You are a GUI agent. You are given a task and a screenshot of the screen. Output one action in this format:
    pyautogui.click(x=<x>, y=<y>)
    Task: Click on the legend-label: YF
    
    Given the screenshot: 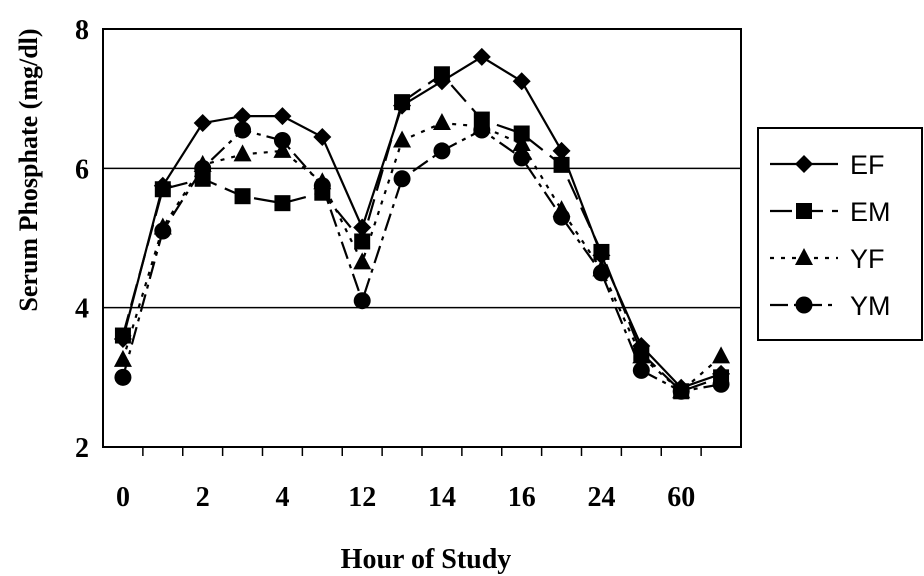 What is the action you would take?
    pyautogui.click(x=867, y=259)
    